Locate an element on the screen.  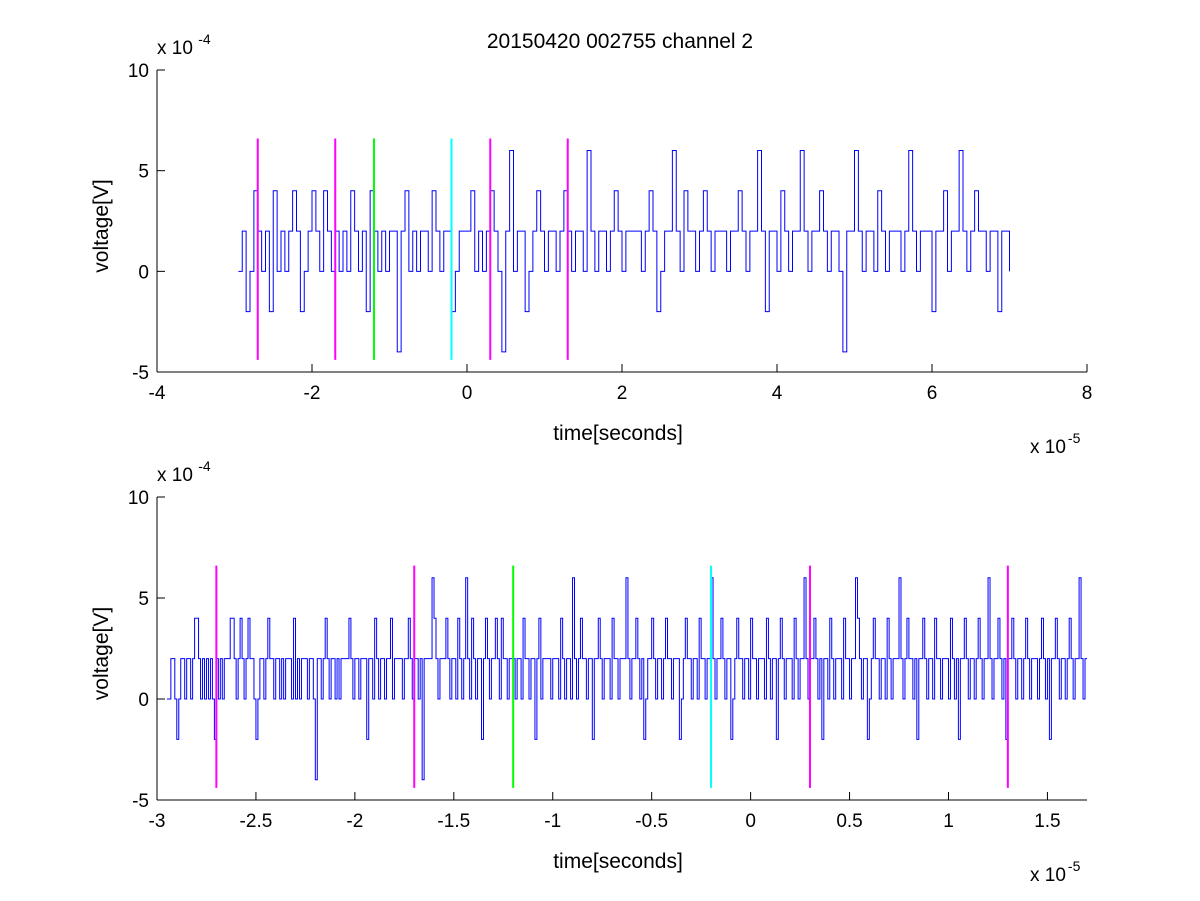
x-tick-label: -1.5 is located at coordinates (453, 821).